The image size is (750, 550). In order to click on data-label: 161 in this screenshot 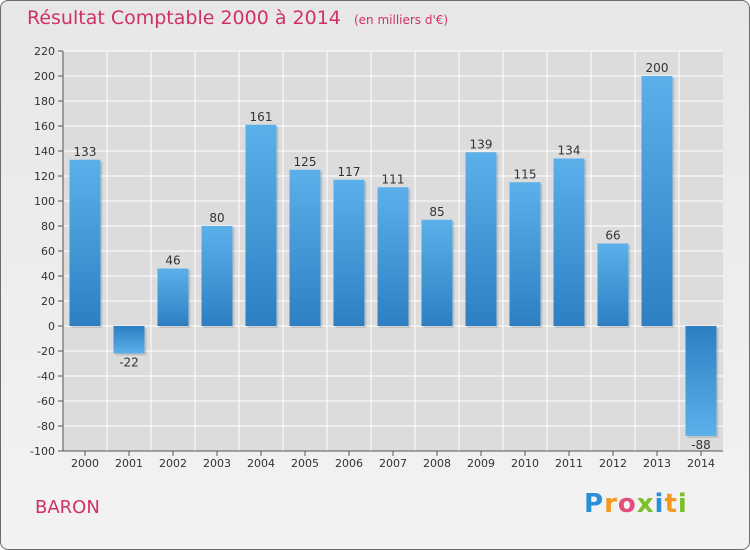, I will do `click(261, 117)`.